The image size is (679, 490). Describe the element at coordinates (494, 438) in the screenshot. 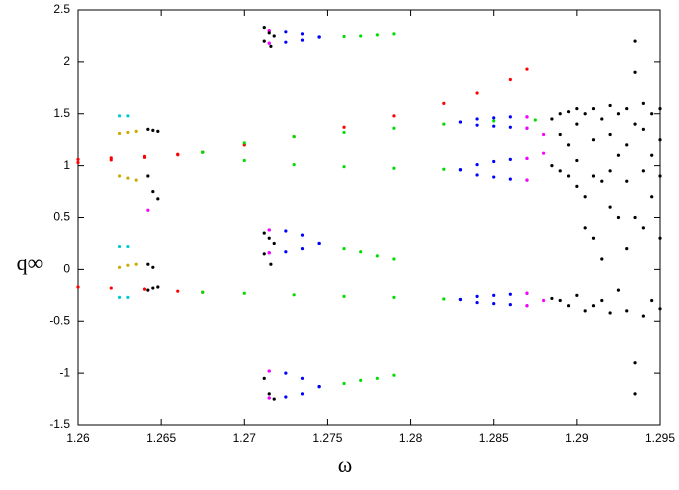

I see `x-tick-label: 1.285` at that location.